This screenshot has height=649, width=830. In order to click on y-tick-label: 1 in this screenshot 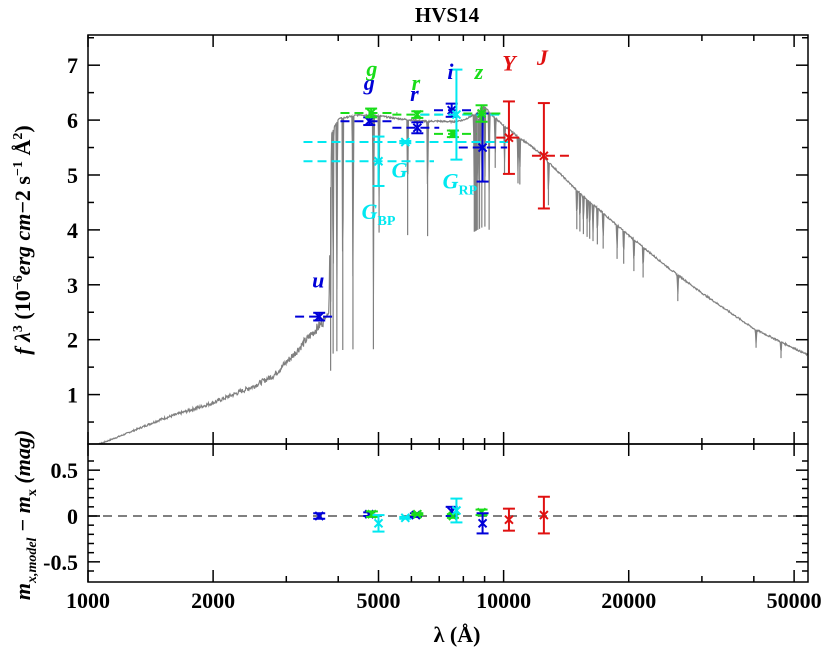, I will do `click(72, 395)`.